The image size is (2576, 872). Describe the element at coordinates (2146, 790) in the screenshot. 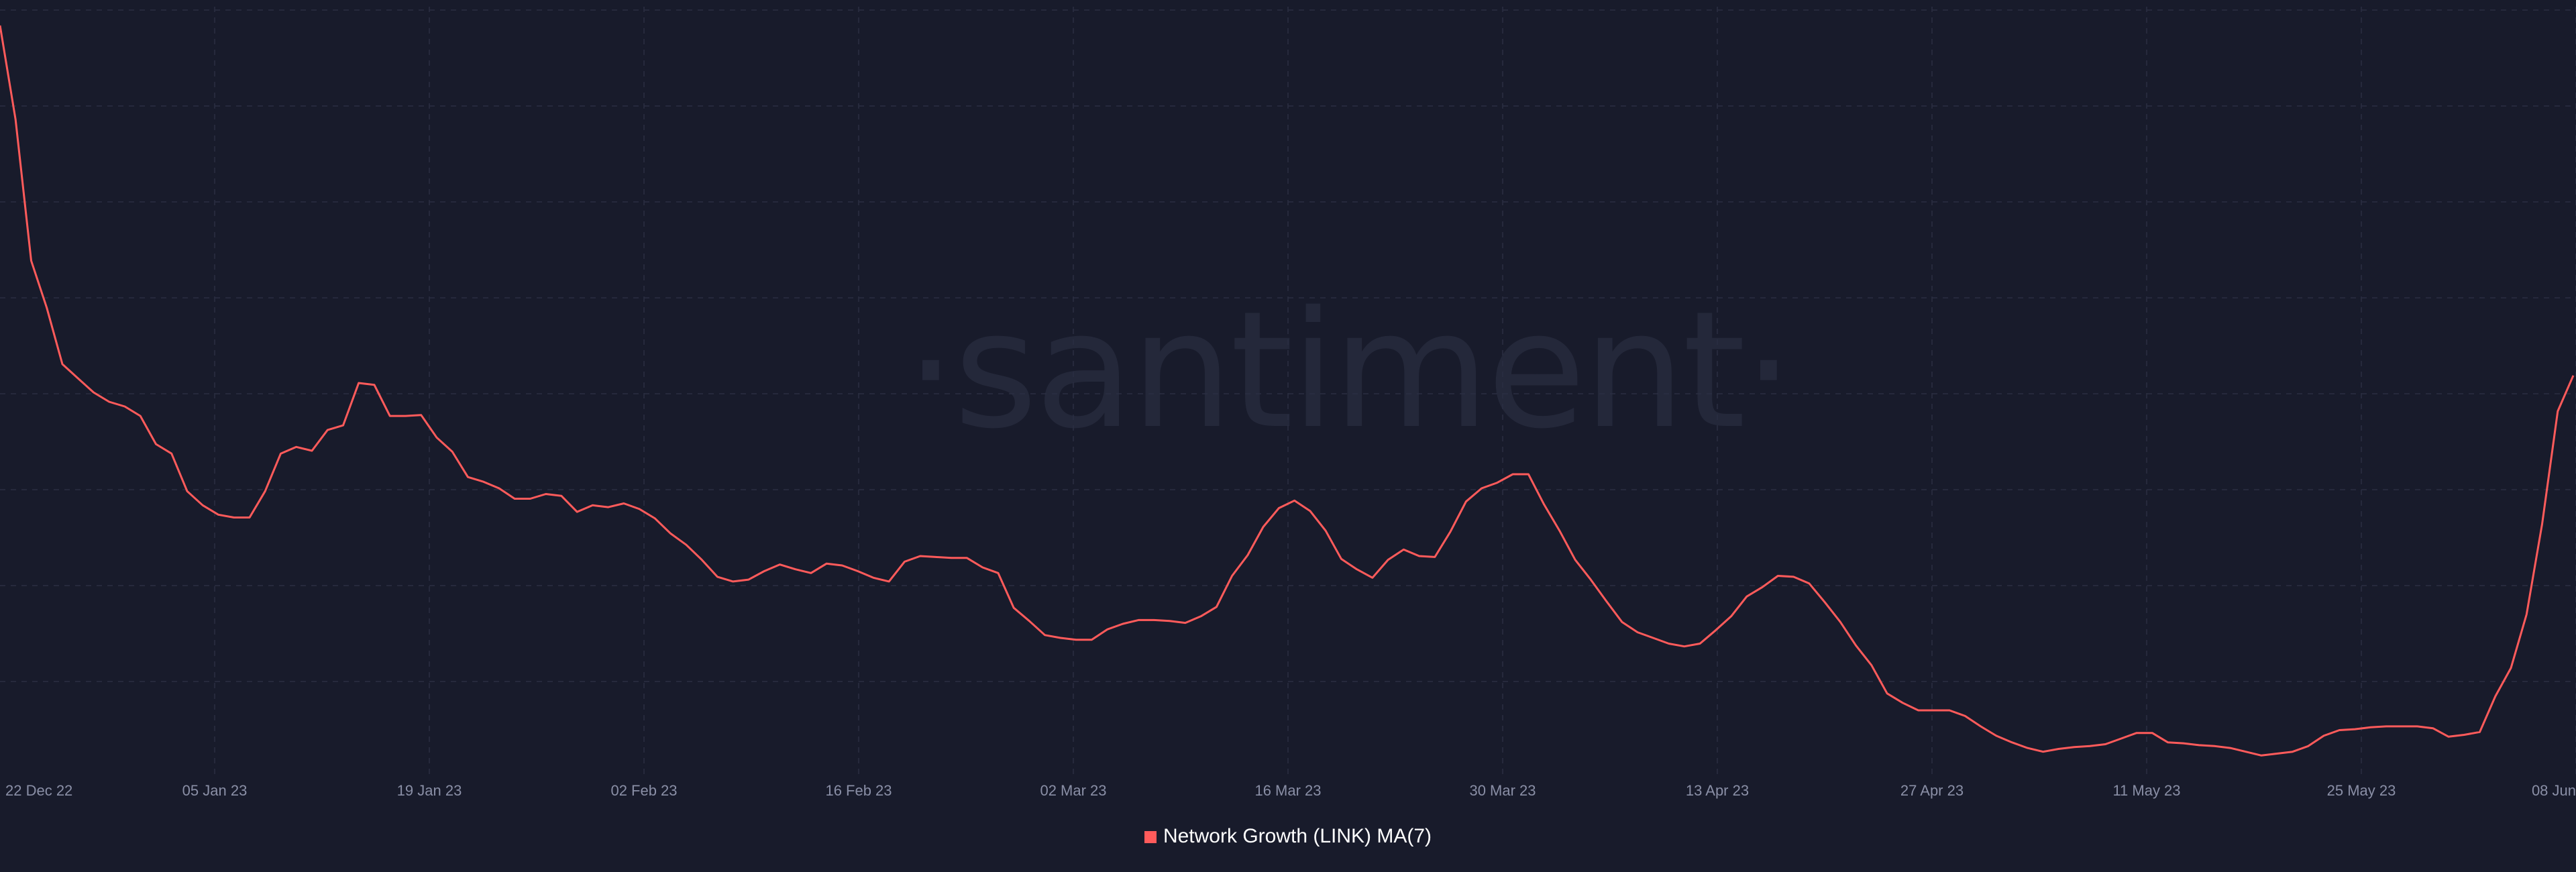

I see `x-tick-label: 11 May 23` at that location.